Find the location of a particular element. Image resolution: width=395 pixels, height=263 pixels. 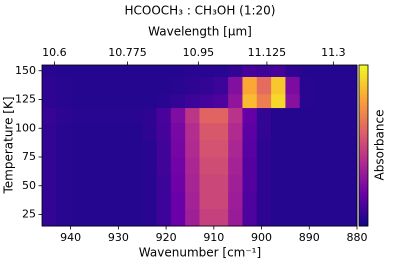

y-tick-label: 150 is located at coordinates (25, 70).